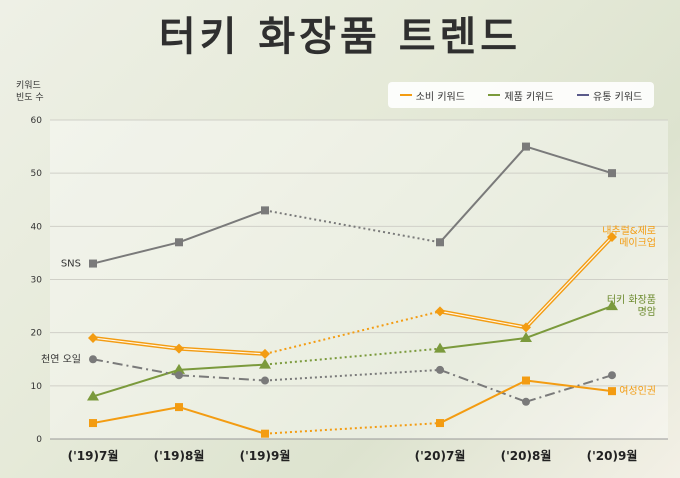  Describe the element at coordinates (71, 264) in the screenshot. I see `series-label: SNS` at that location.